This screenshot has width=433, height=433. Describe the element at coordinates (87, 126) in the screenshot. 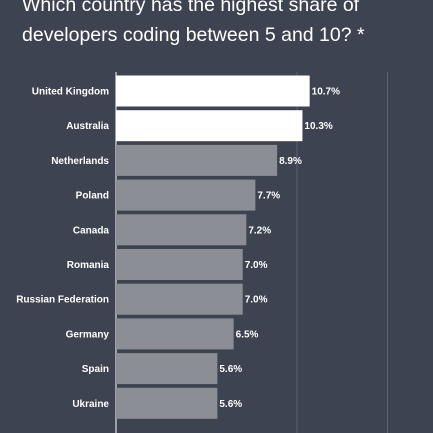

I see `category-label: Australia` at that location.